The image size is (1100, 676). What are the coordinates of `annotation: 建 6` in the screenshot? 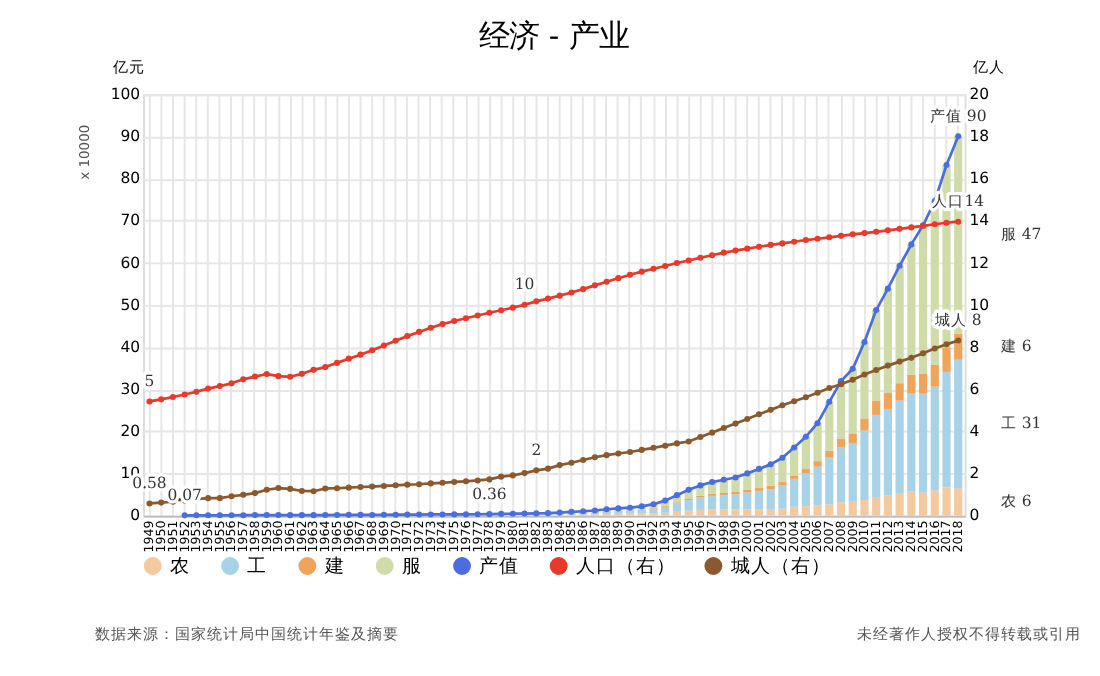 It's located at (1015, 345).